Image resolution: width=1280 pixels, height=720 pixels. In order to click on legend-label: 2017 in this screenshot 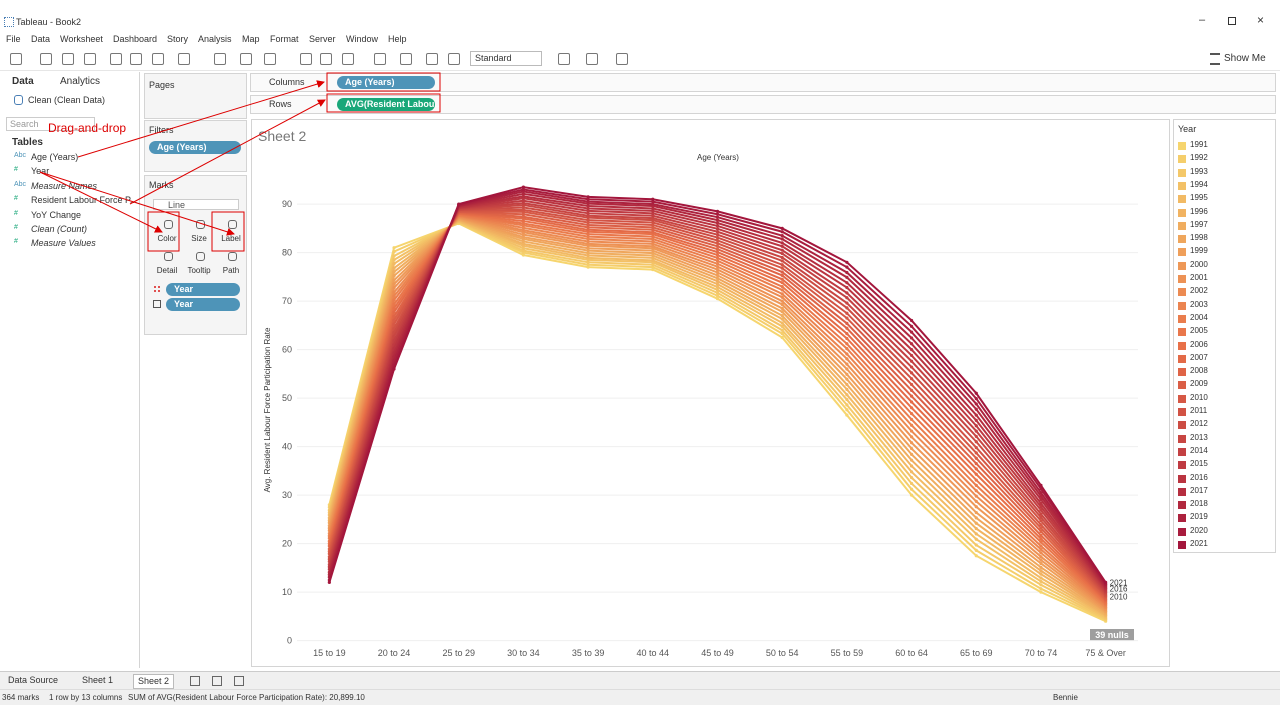, I will do `click(1199, 490)`.